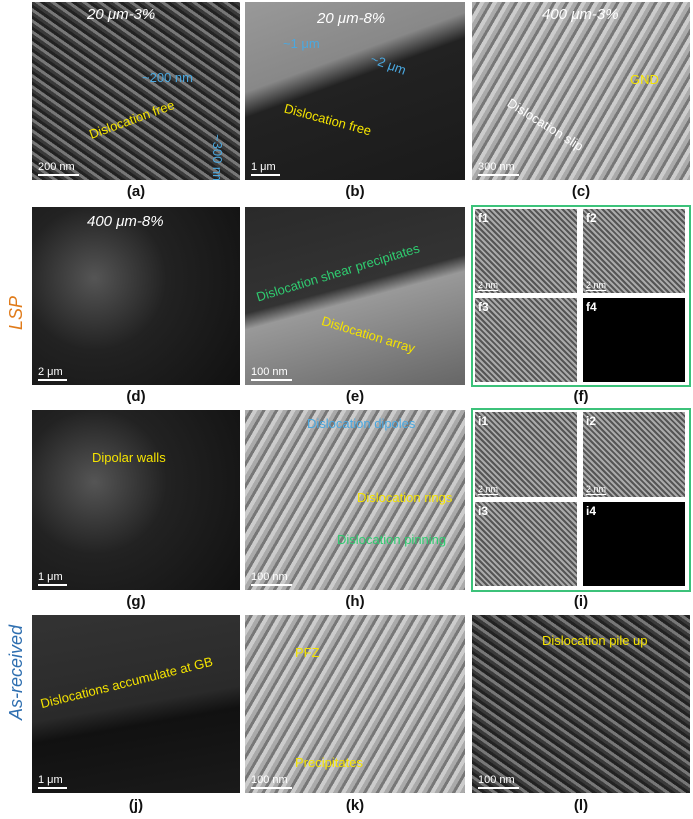  Describe the element at coordinates (58, 168) in the screenshot. I see `scale-bar: 200 nm` at that location.